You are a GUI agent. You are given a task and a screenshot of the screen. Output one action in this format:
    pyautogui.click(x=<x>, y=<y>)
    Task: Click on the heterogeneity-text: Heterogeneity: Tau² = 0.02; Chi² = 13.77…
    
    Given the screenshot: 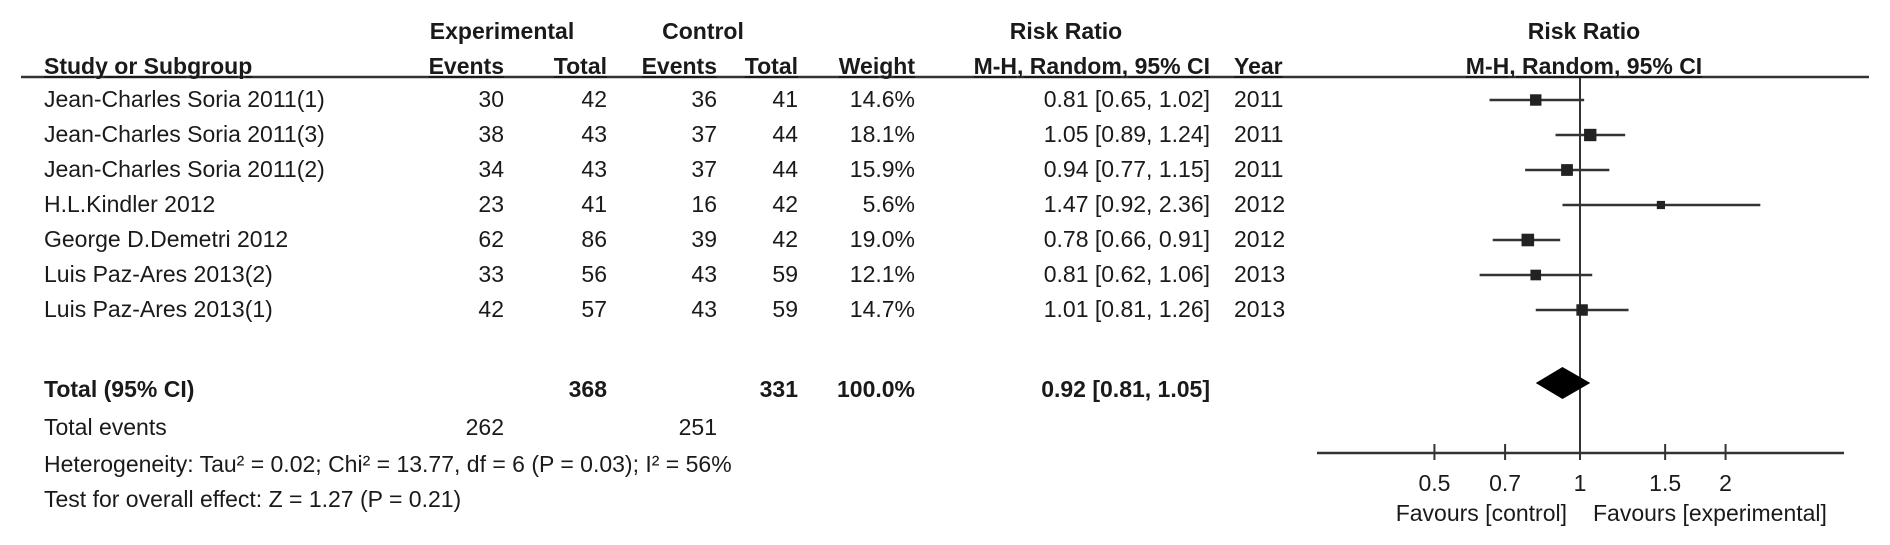 What is the action you would take?
    pyautogui.click(x=388, y=464)
    